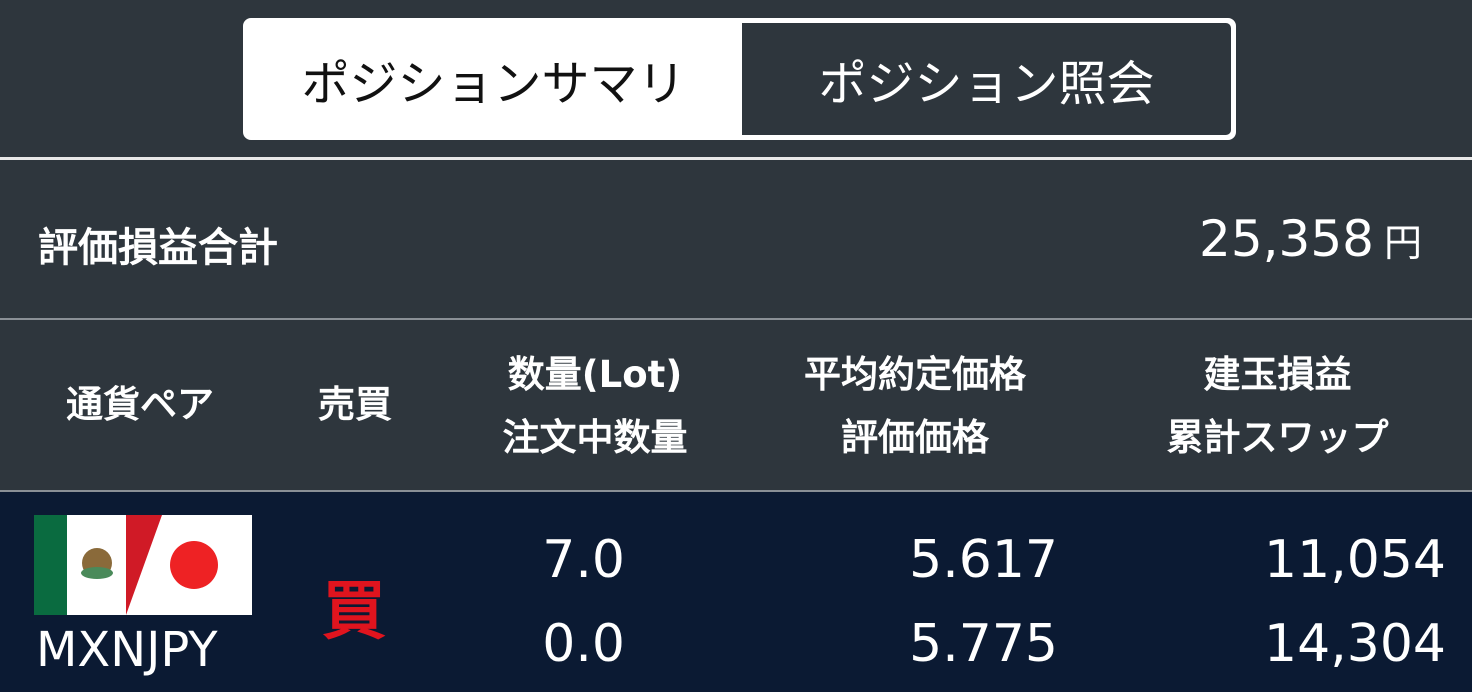  Describe the element at coordinates (1277, 437) in the screenshot. I see `header-swap: 累計スワップ` at that location.